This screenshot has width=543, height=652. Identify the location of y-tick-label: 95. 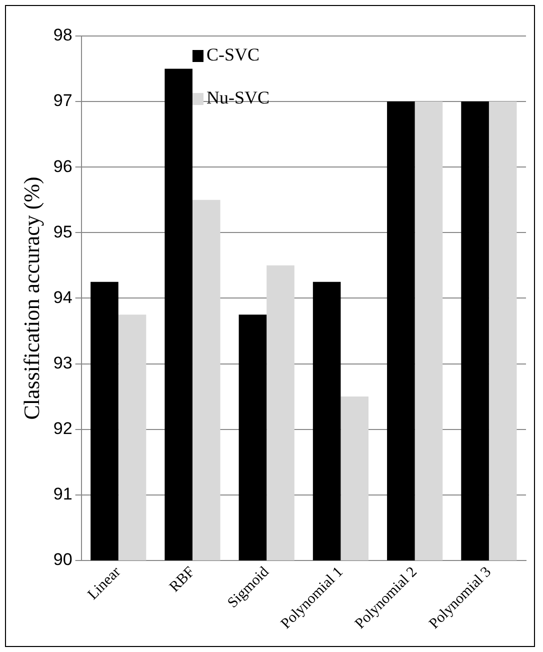
(62, 232).